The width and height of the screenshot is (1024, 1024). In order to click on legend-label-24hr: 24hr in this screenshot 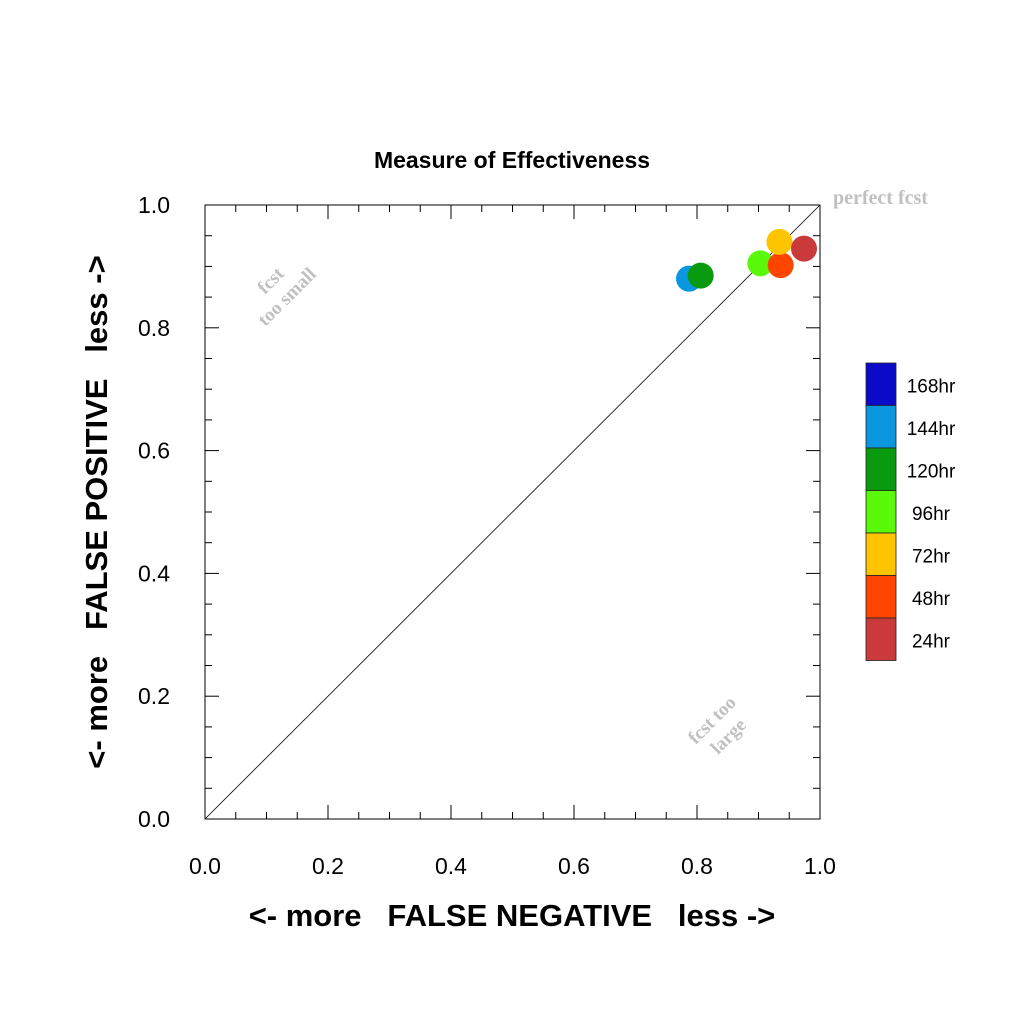, I will do `click(931, 641)`.